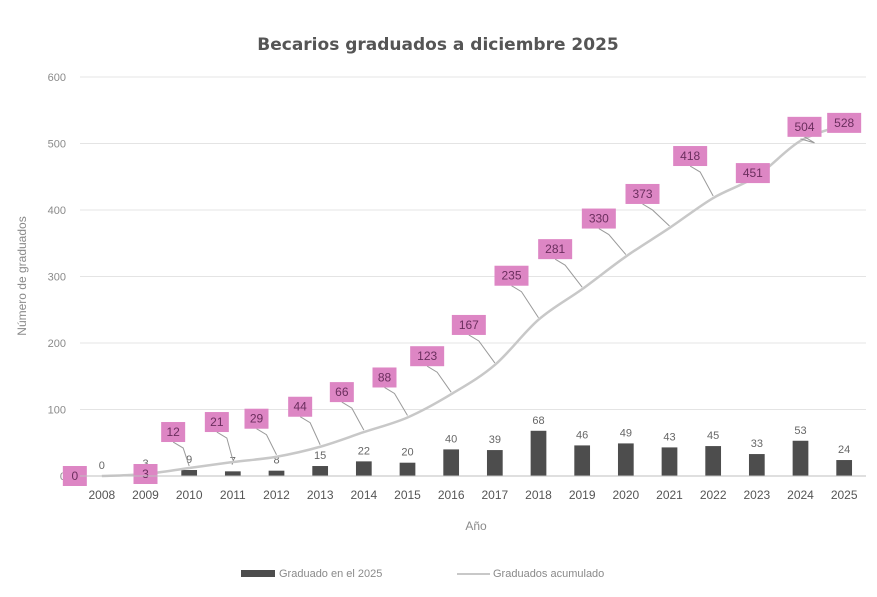 This screenshot has width=877, height=597. I want to click on cumulative-data-label: 451, so click(753, 173).